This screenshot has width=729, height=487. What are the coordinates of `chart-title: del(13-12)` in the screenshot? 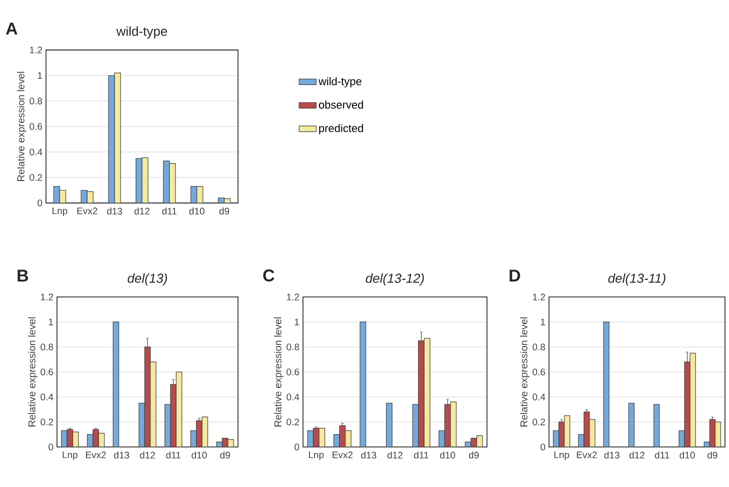 It's located at (395, 279).